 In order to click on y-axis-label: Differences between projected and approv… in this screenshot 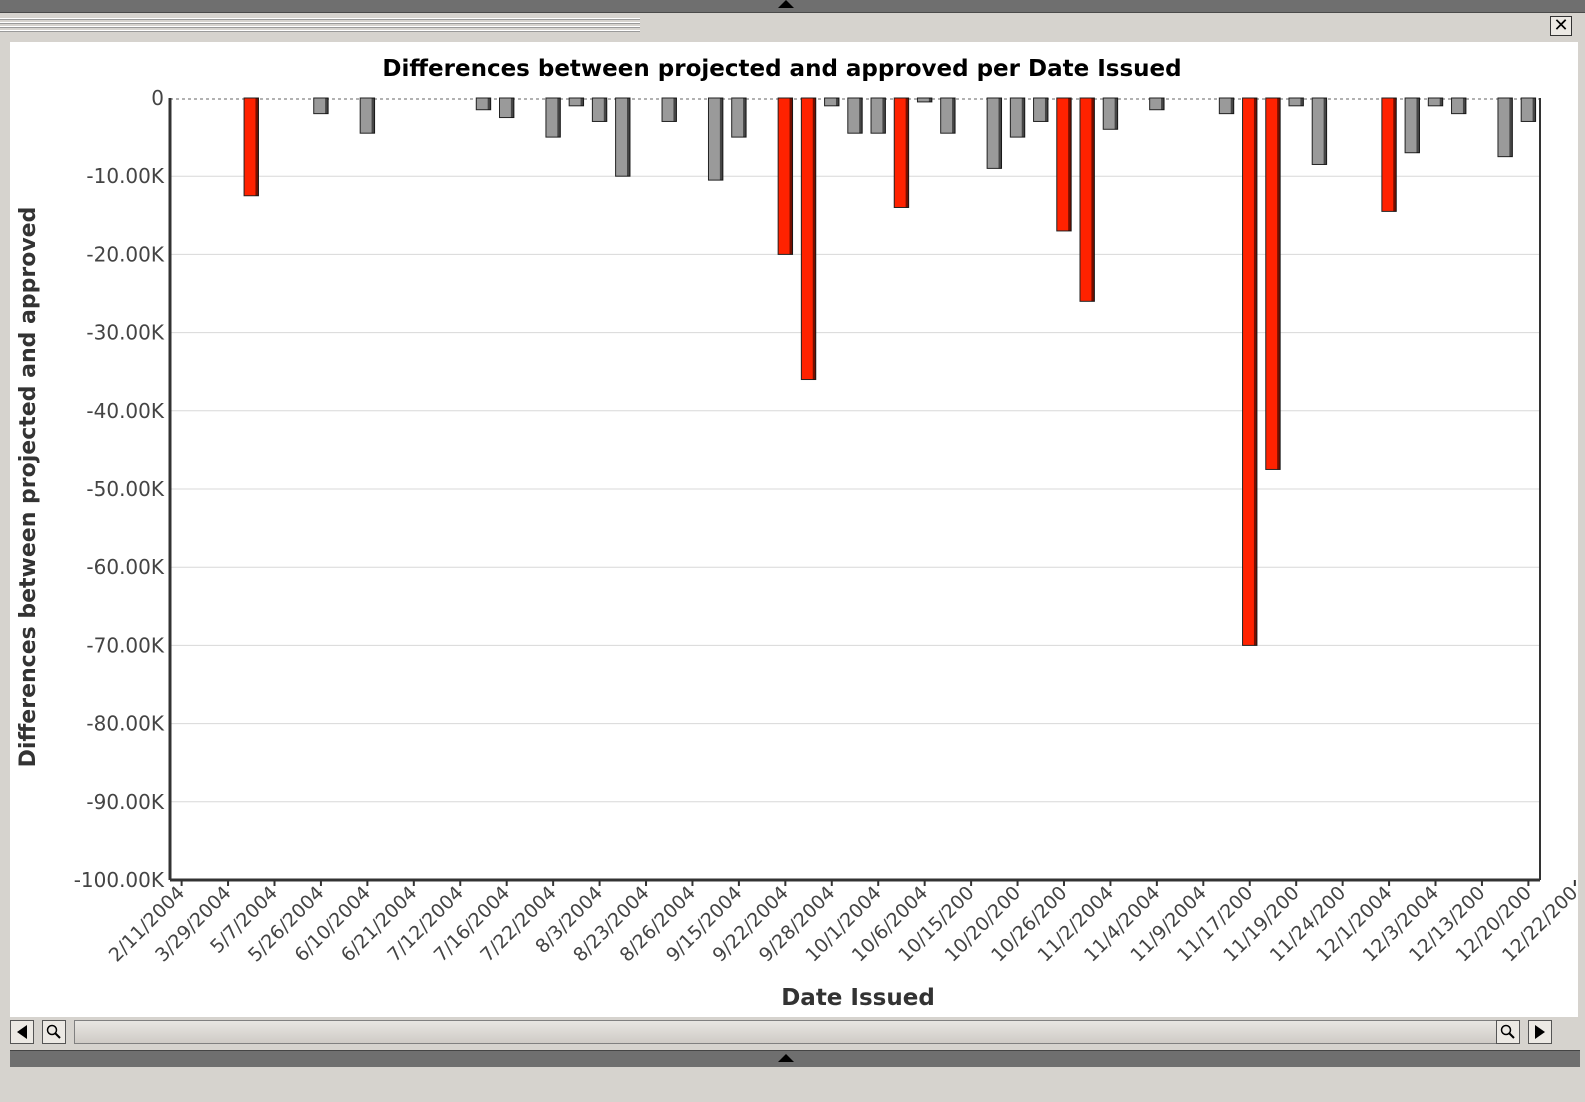, I will do `click(28, 487)`.